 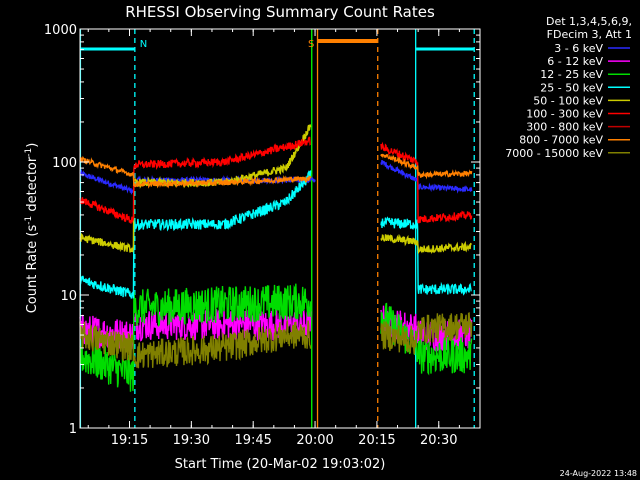 I want to click on legend-label: 6 - 12 keV, so click(x=575, y=61).